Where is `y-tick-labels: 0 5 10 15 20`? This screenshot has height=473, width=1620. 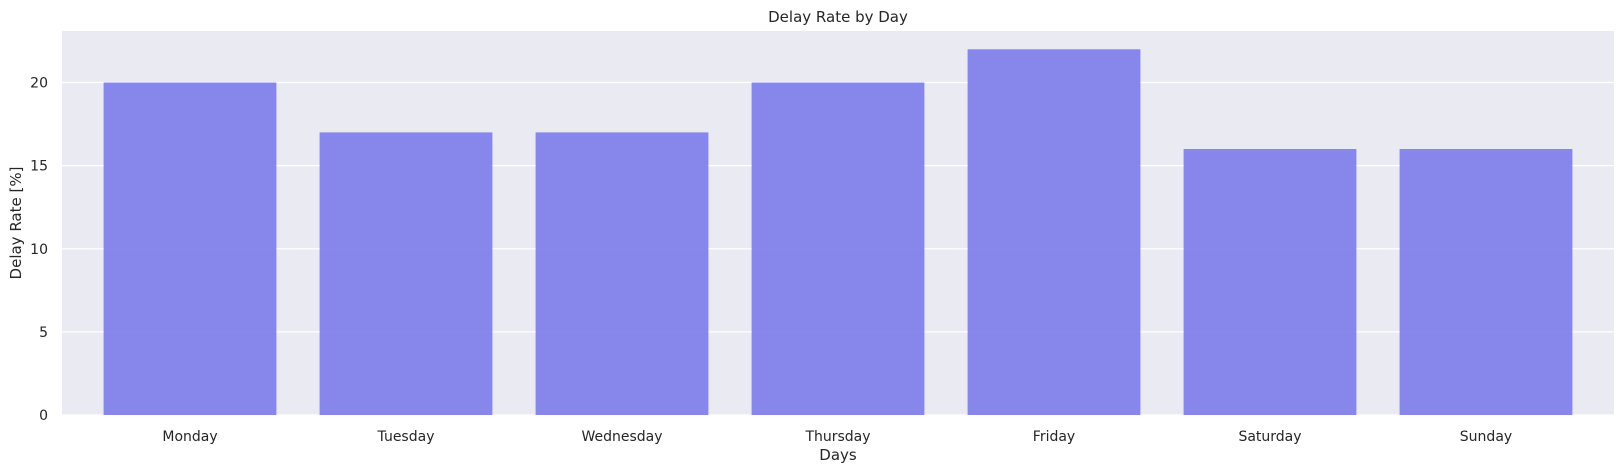 y-tick-labels: 0 5 10 15 20 is located at coordinates (39, 250).